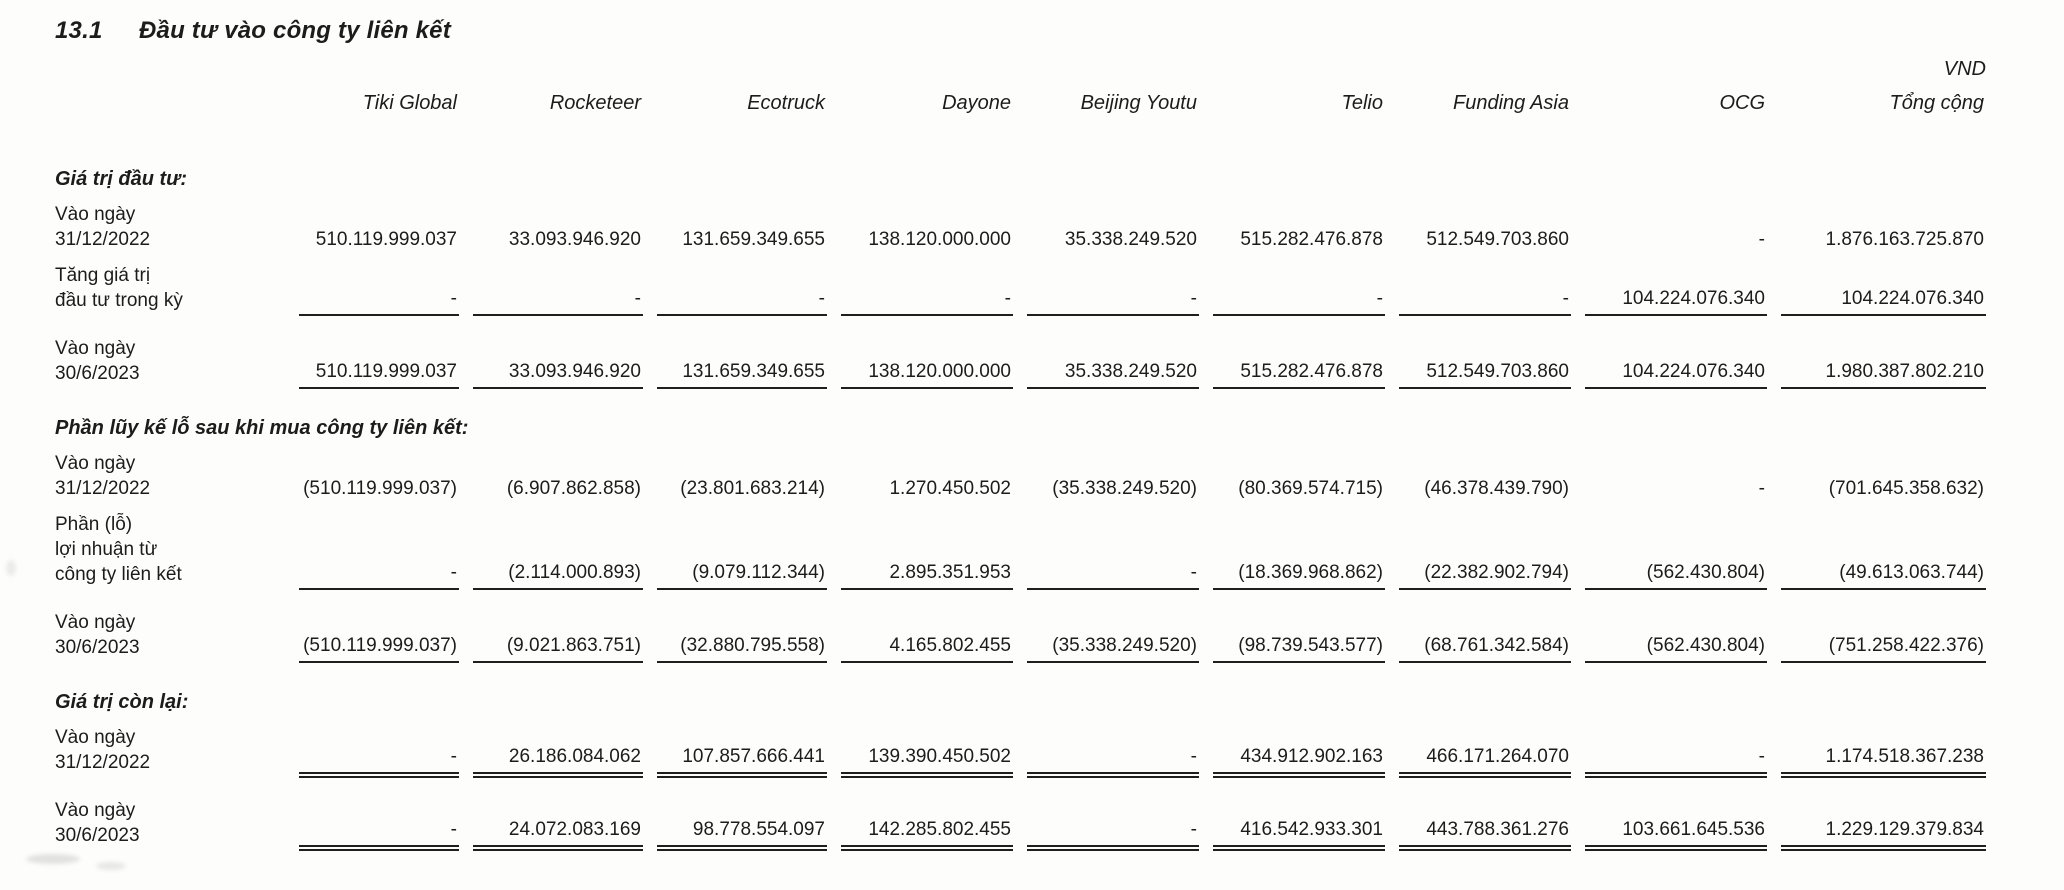 The height and width of the screenshot is (890, 2064). Describe the element at coordinates (1883, 626) in the screenshot. I see `value-cell: (751.258.422.376)` at that location.